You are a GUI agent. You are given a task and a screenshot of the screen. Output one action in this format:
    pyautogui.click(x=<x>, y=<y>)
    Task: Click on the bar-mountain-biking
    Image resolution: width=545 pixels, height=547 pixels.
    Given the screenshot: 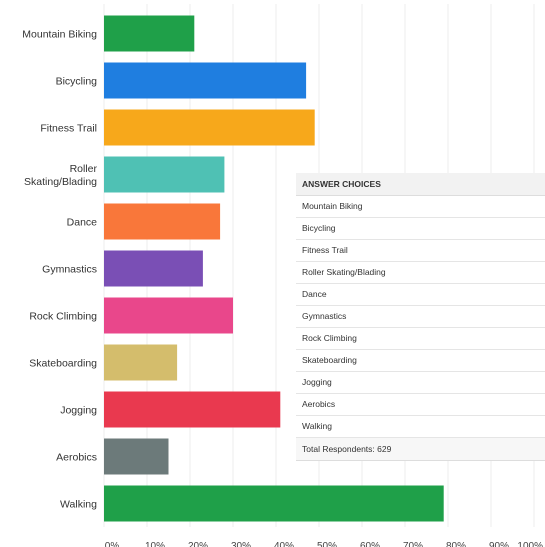 What is the action you would take?
    pyautogui.click(x=149, y=33)
    